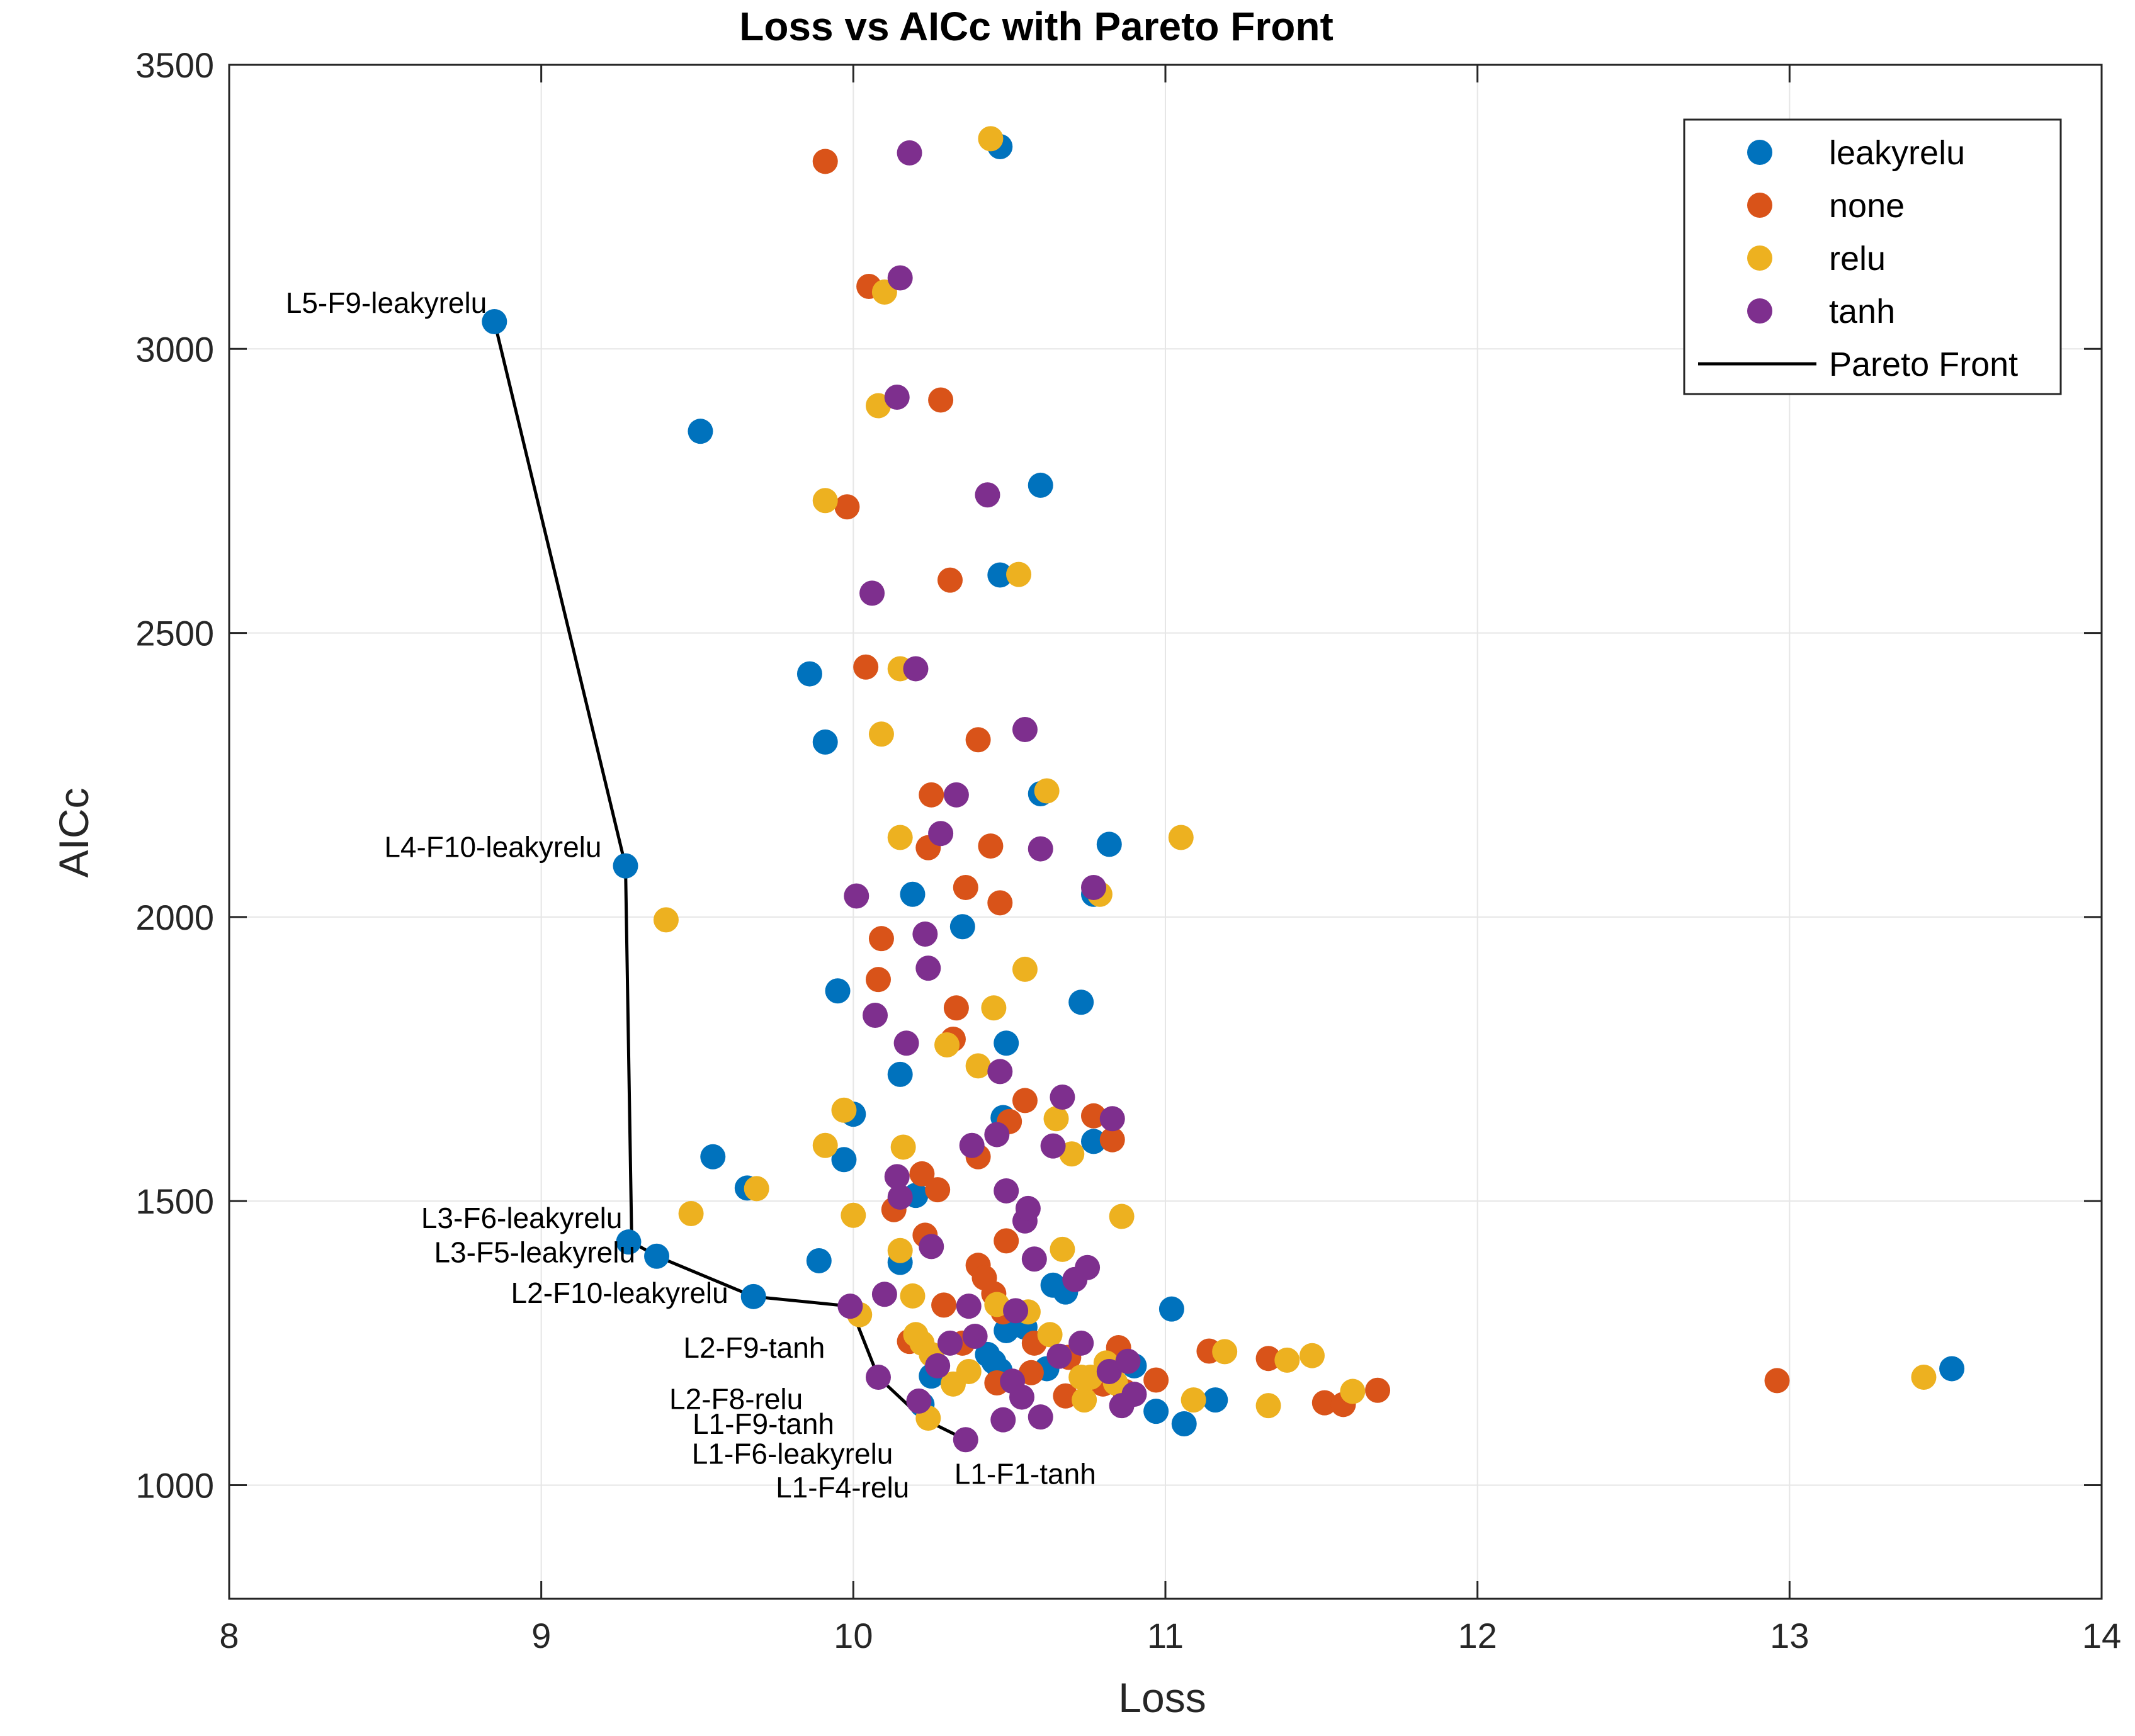  What do you see at coordinates (764, 1423) in the screenshot?
I see `point-annotation: L1-F9-tanh` at bounding box center [764, 1423].